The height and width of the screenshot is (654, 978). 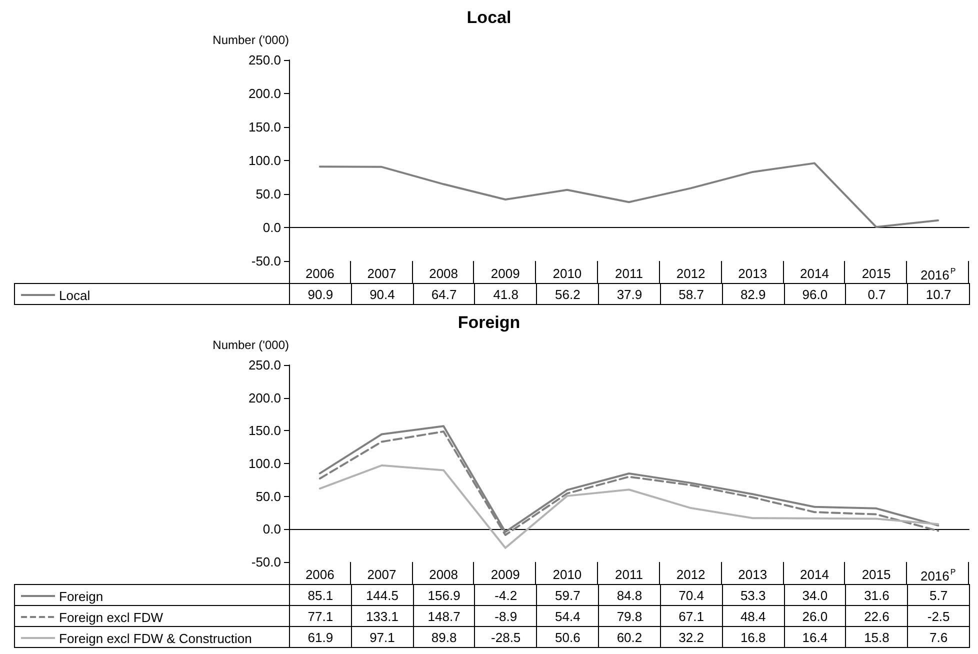 What do you see at coordinates (691, 294) in the screenshot?
I see `data-label: 58.7` at bounding box center [691, 294].